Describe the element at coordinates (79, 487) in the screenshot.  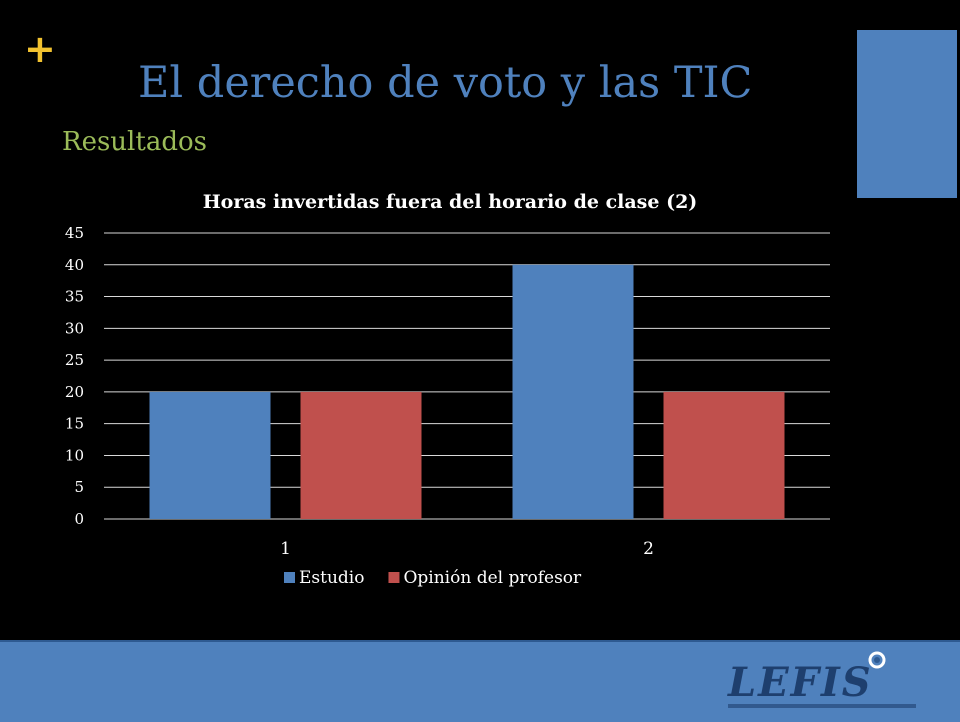
I see `y-tick-label: 5` at that location.